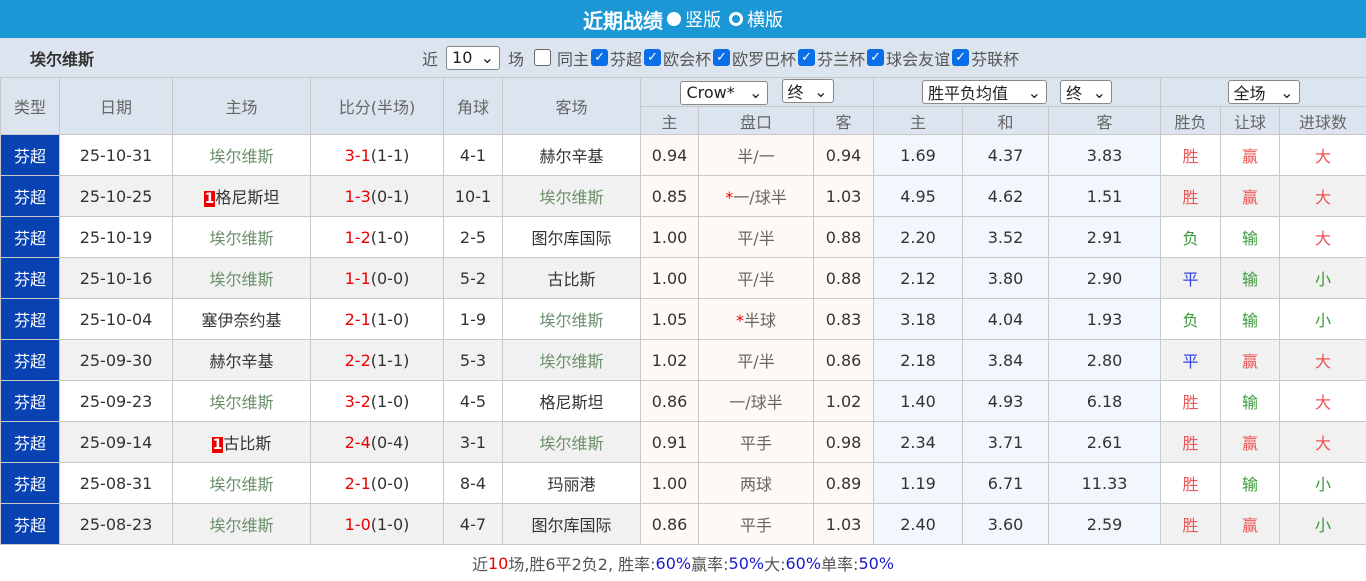  I want to click on full-score: 3-2, so click(358, 401).